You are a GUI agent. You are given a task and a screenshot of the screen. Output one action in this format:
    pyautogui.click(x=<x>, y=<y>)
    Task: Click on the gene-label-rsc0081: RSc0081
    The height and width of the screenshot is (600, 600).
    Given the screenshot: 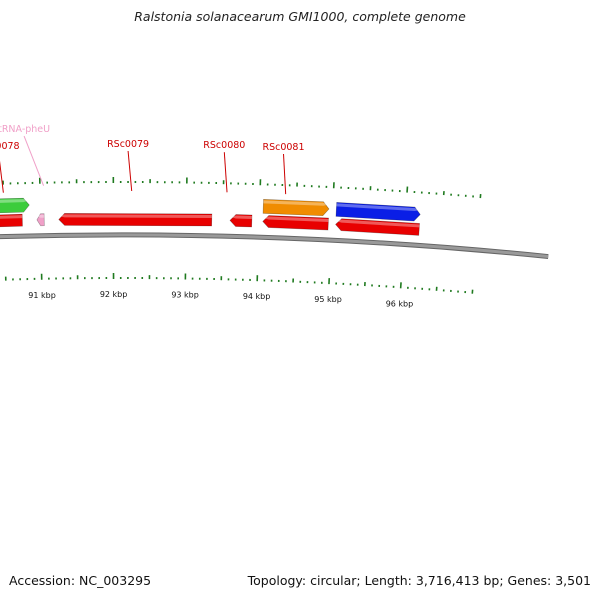 What is the action you would take?
    pyautogui.click(x=283, y=147)
    